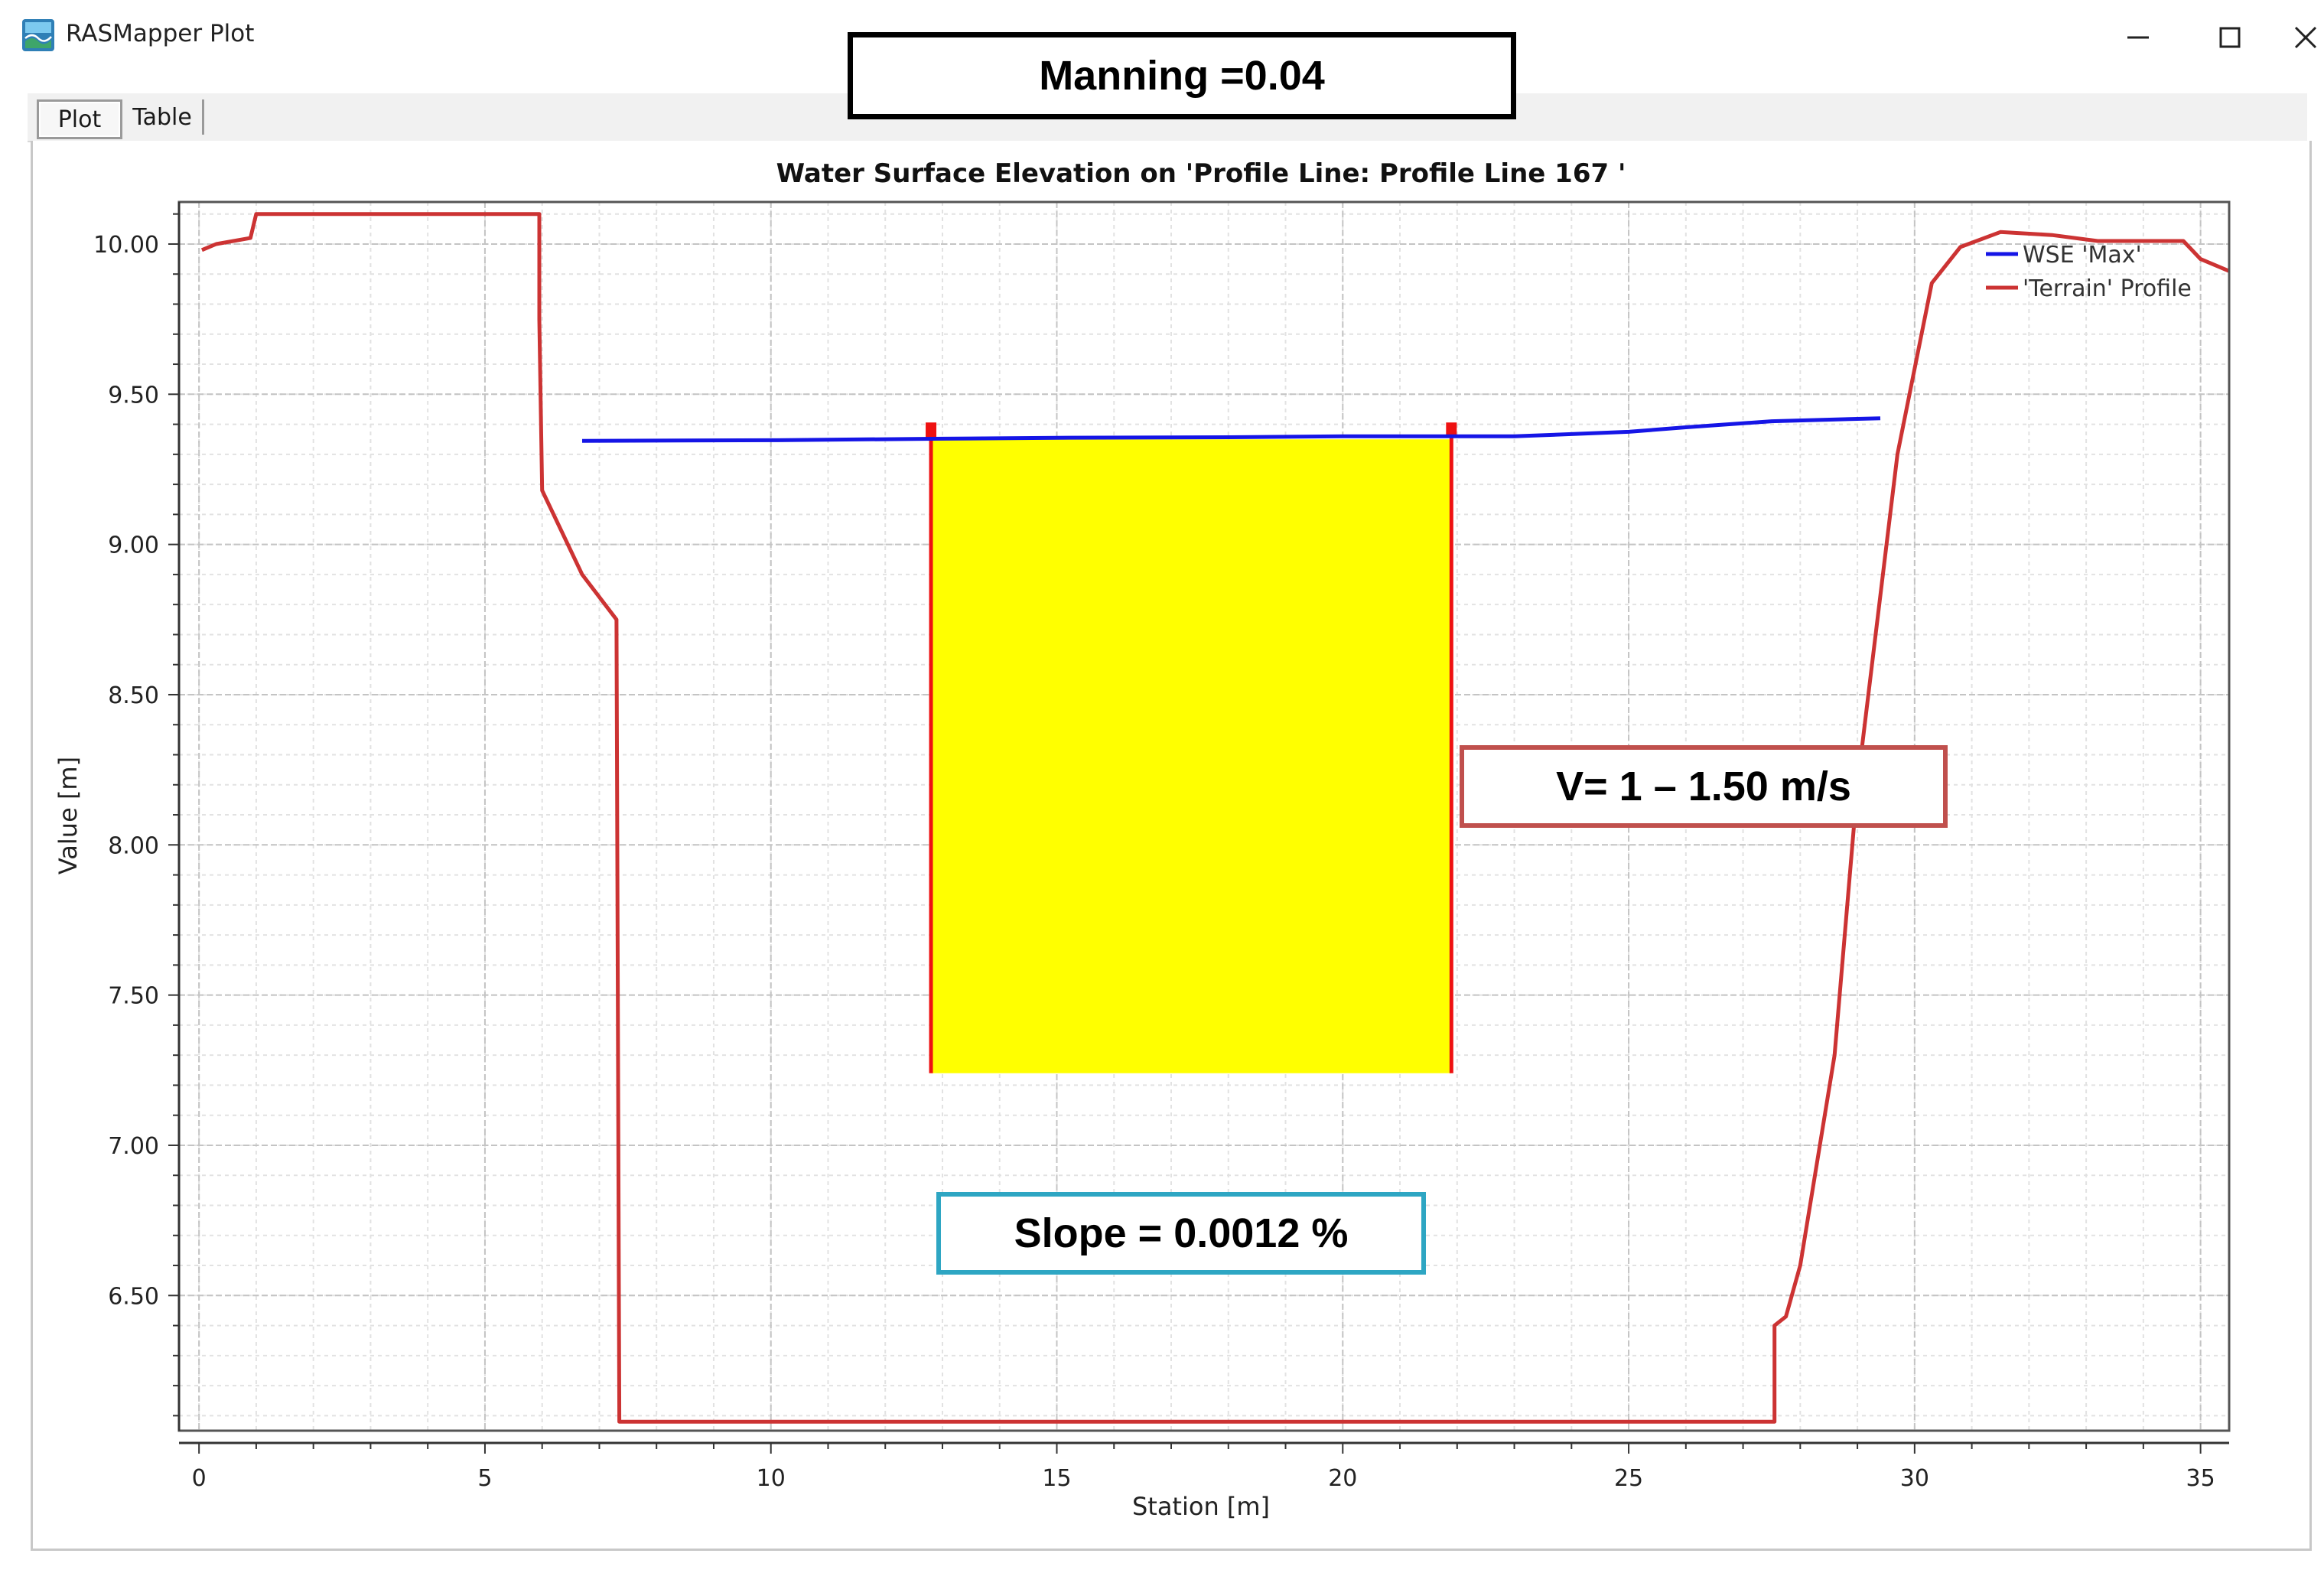  I want to click on slope-annotation: Slope = 0.0012 %, so click(1181, 1233).